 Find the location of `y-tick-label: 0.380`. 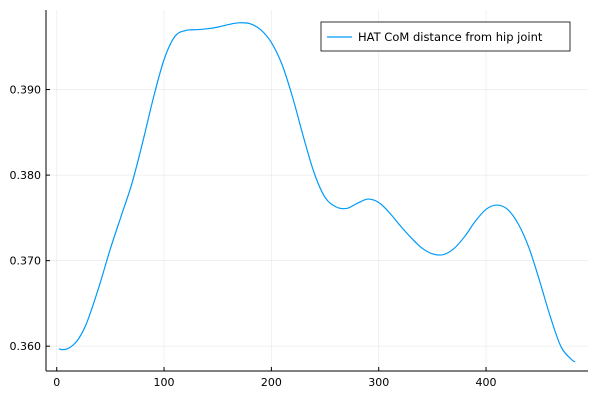

y-tick-label: 0.380 is located at coordinates (26, 175).